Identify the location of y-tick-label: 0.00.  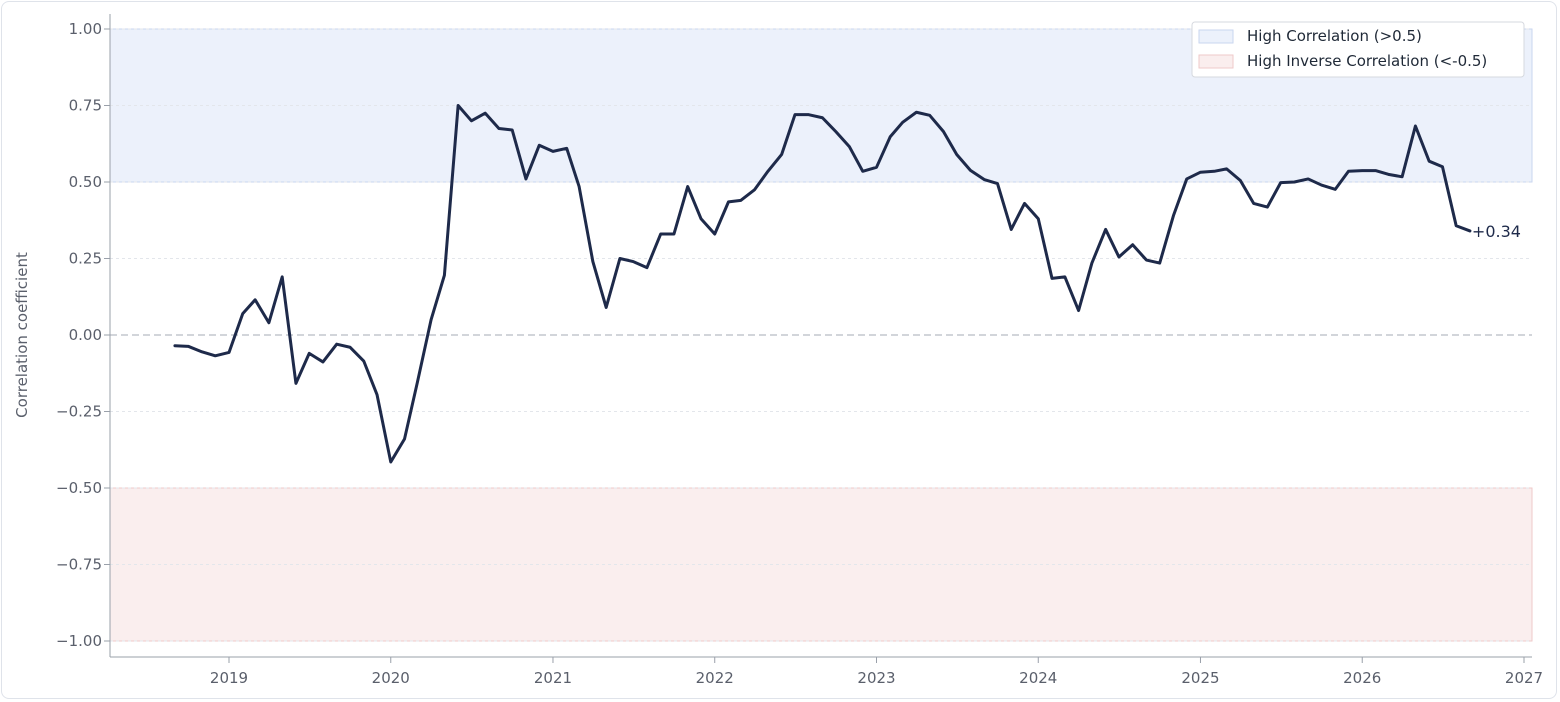
(85, 335).